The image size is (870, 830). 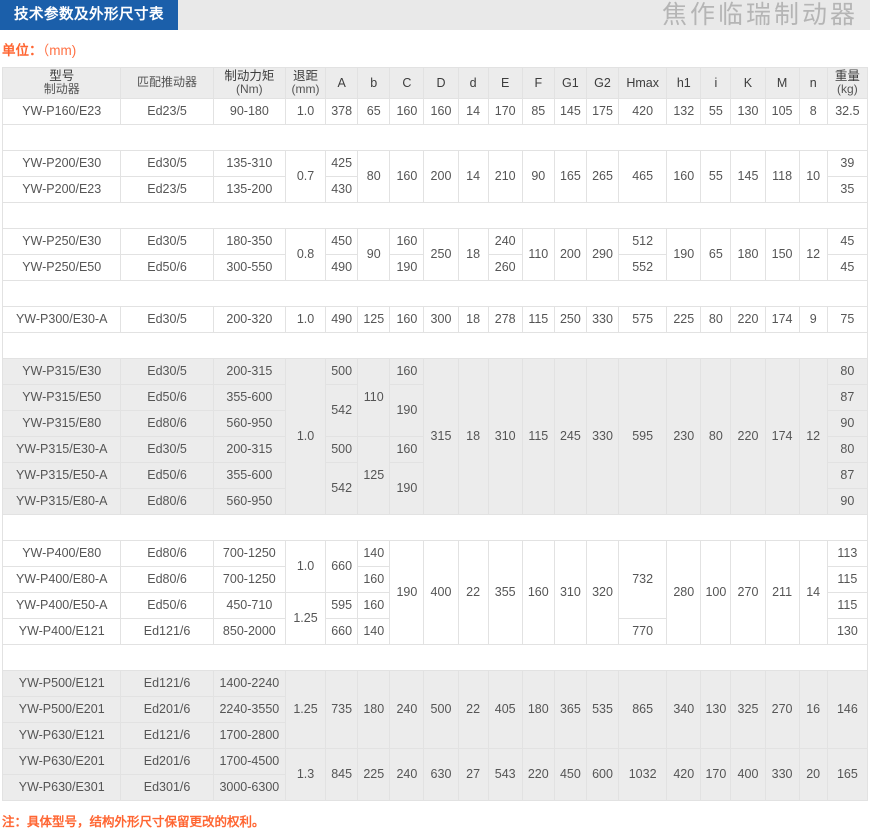 What do you see at coordinates (602, 774) in the screenshot?
I see `cell-g2: 600` at bounding box center [602, 774].